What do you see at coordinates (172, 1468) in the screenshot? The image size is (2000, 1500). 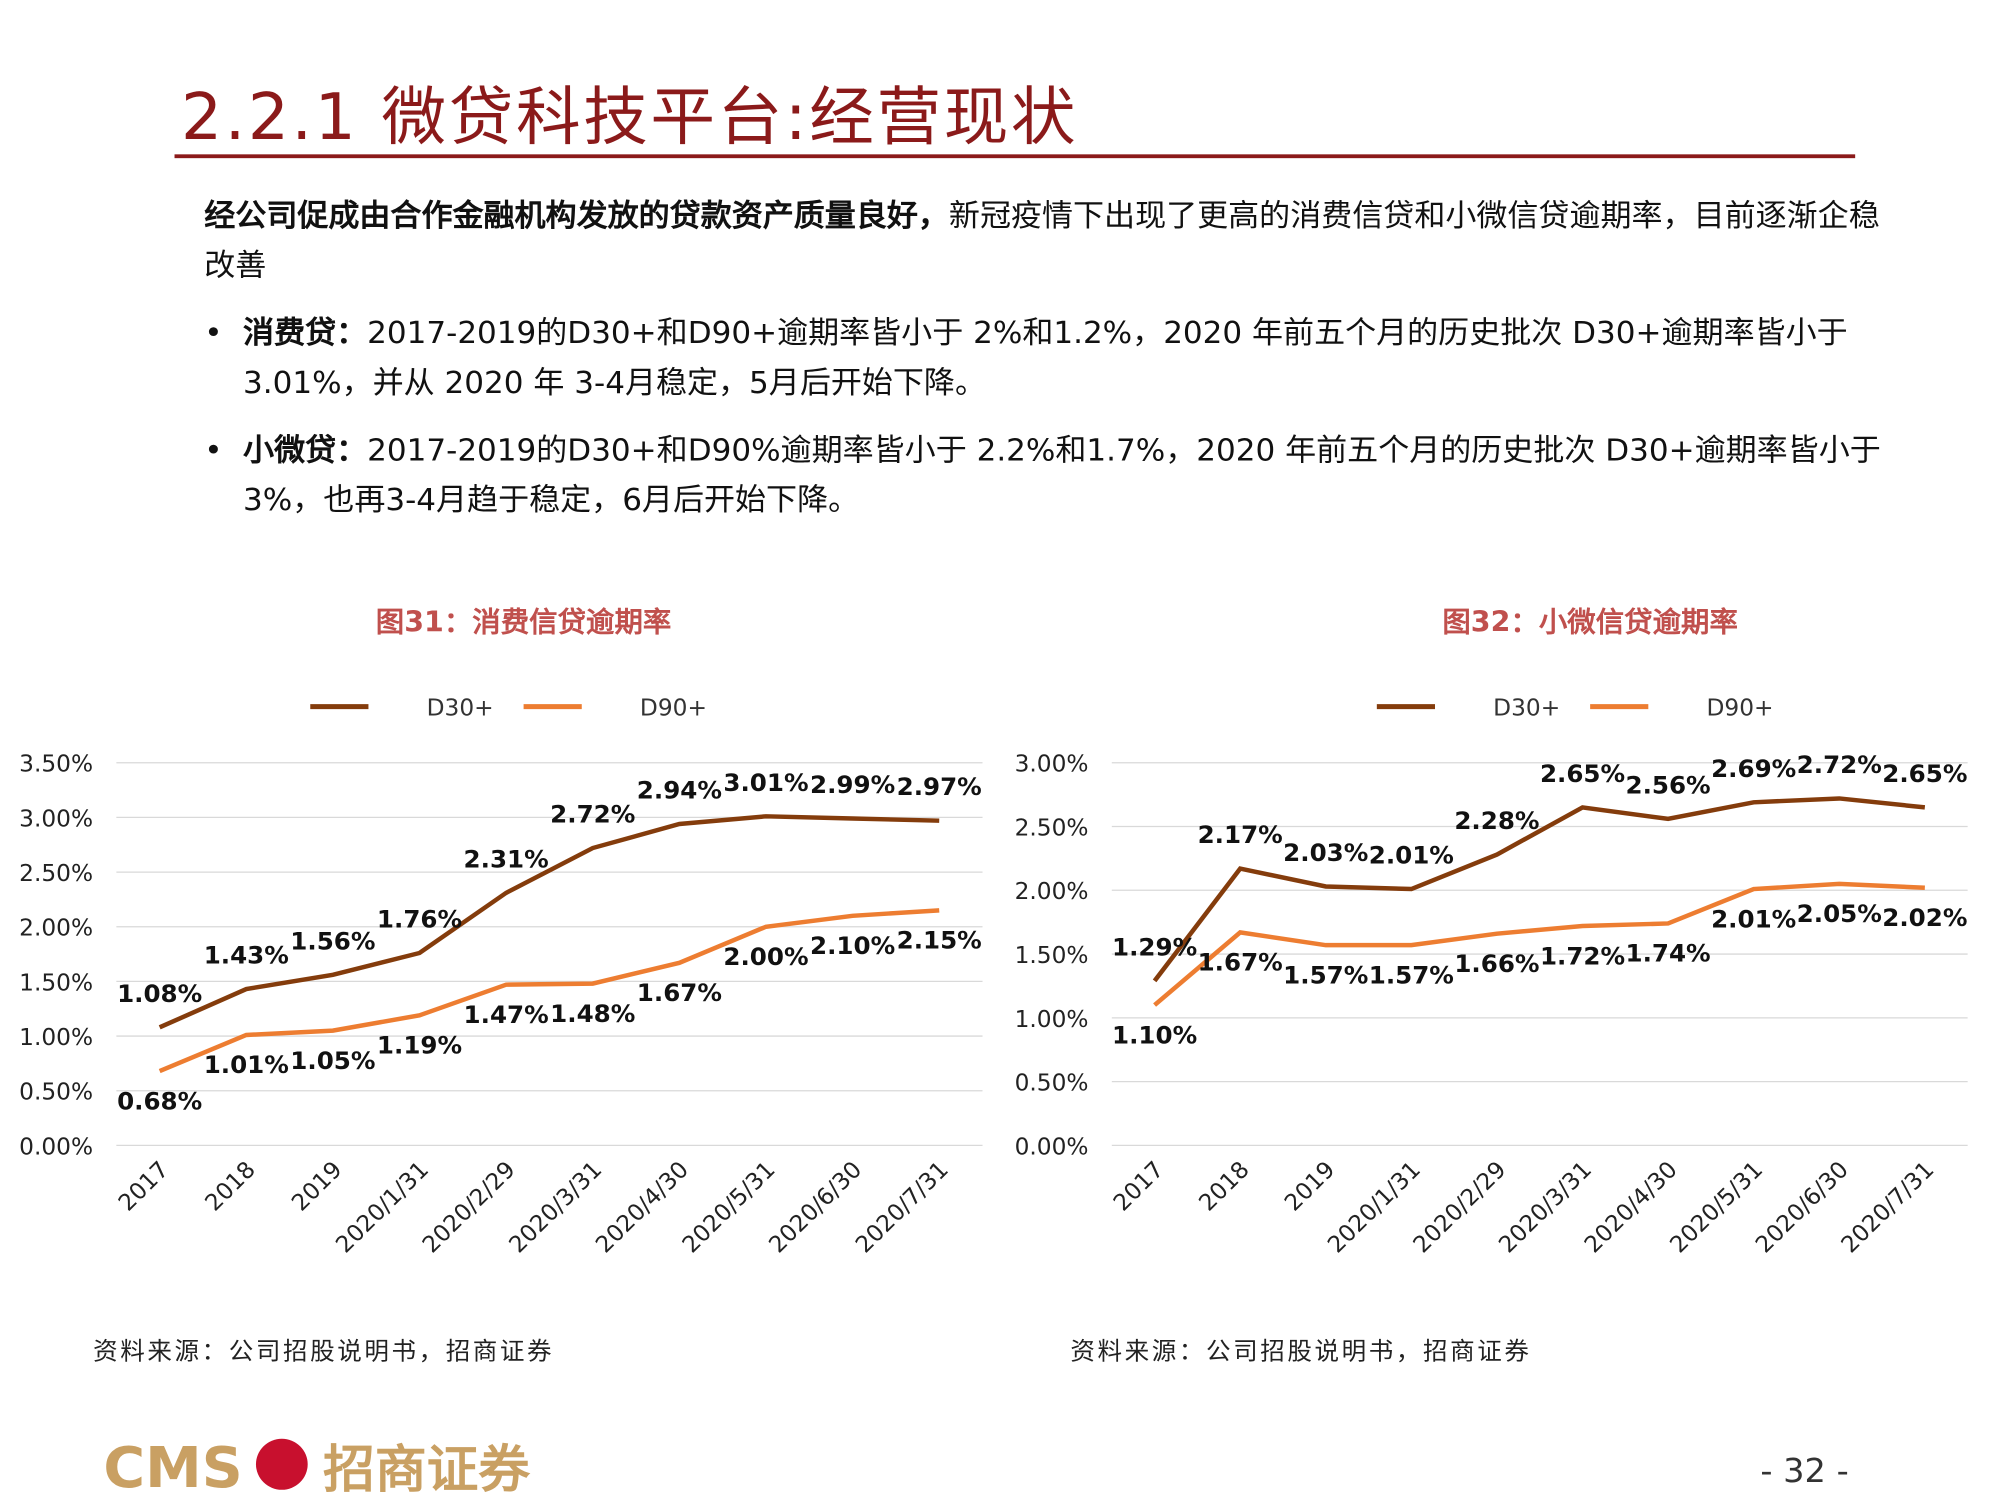 I see `logo-en: CMS` at bounding box center [172, 1468].